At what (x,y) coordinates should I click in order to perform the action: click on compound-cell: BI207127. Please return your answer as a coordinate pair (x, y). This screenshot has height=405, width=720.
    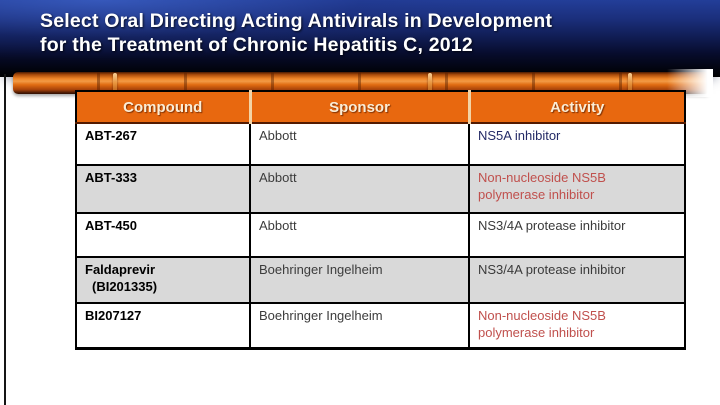
    Looking at the image, I should click on (163, 325).